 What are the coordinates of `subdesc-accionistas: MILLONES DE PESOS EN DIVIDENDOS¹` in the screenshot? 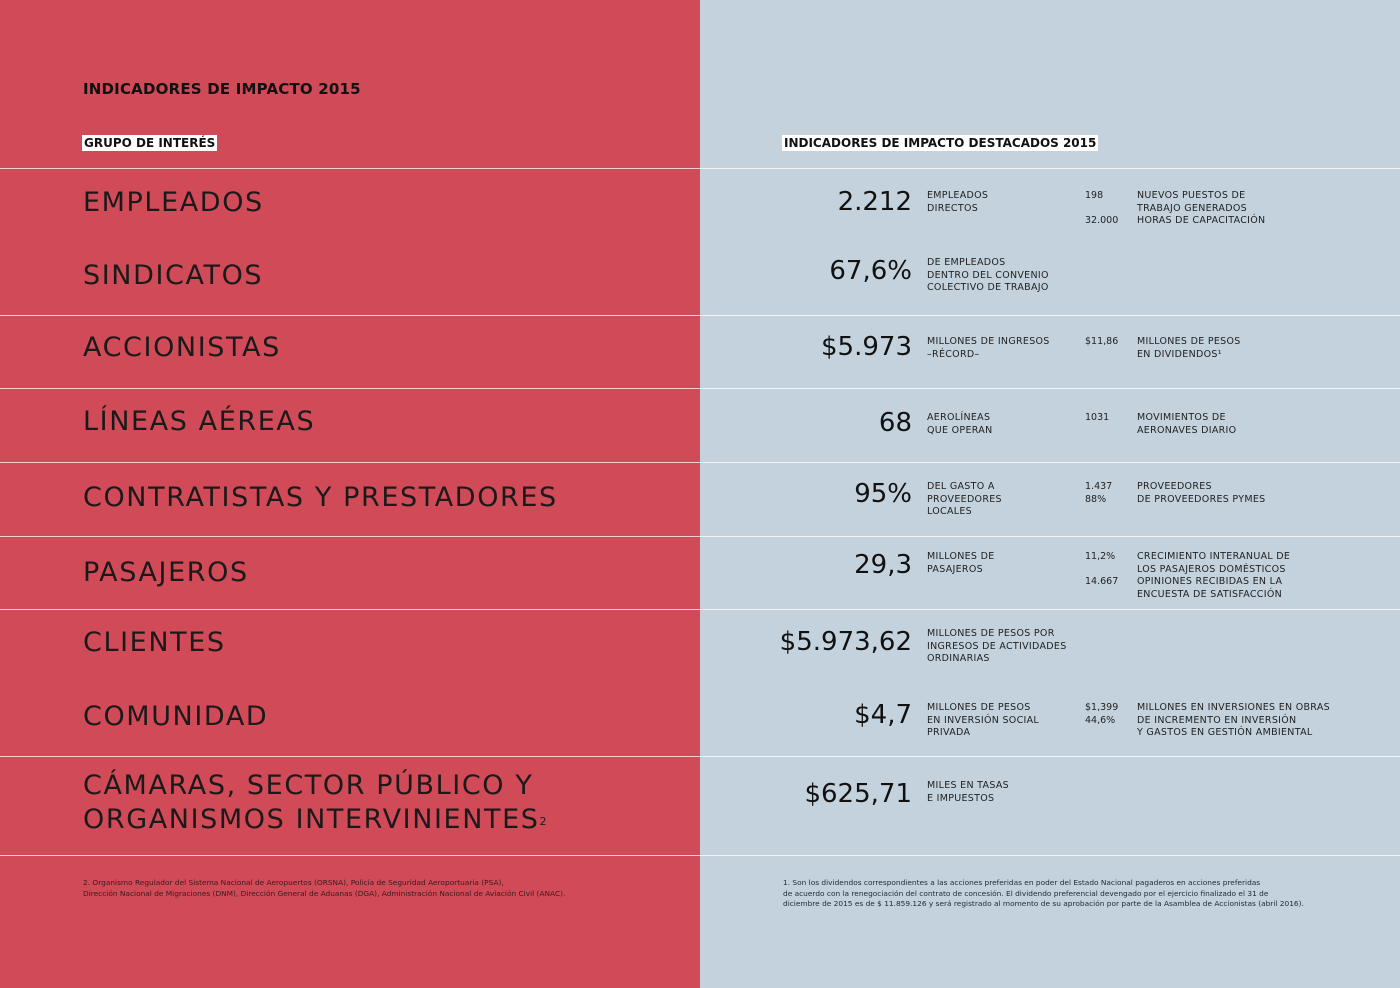 It's located at (1189, 348).